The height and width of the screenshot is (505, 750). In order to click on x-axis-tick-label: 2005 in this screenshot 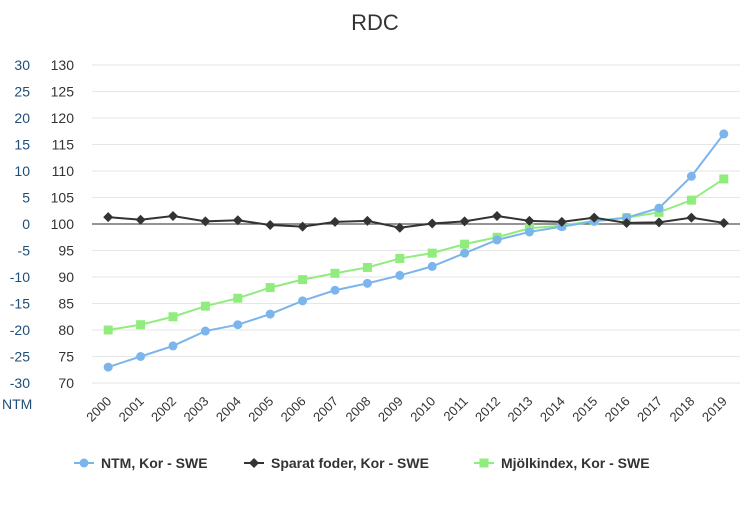, I will do `click(260, 409)`.